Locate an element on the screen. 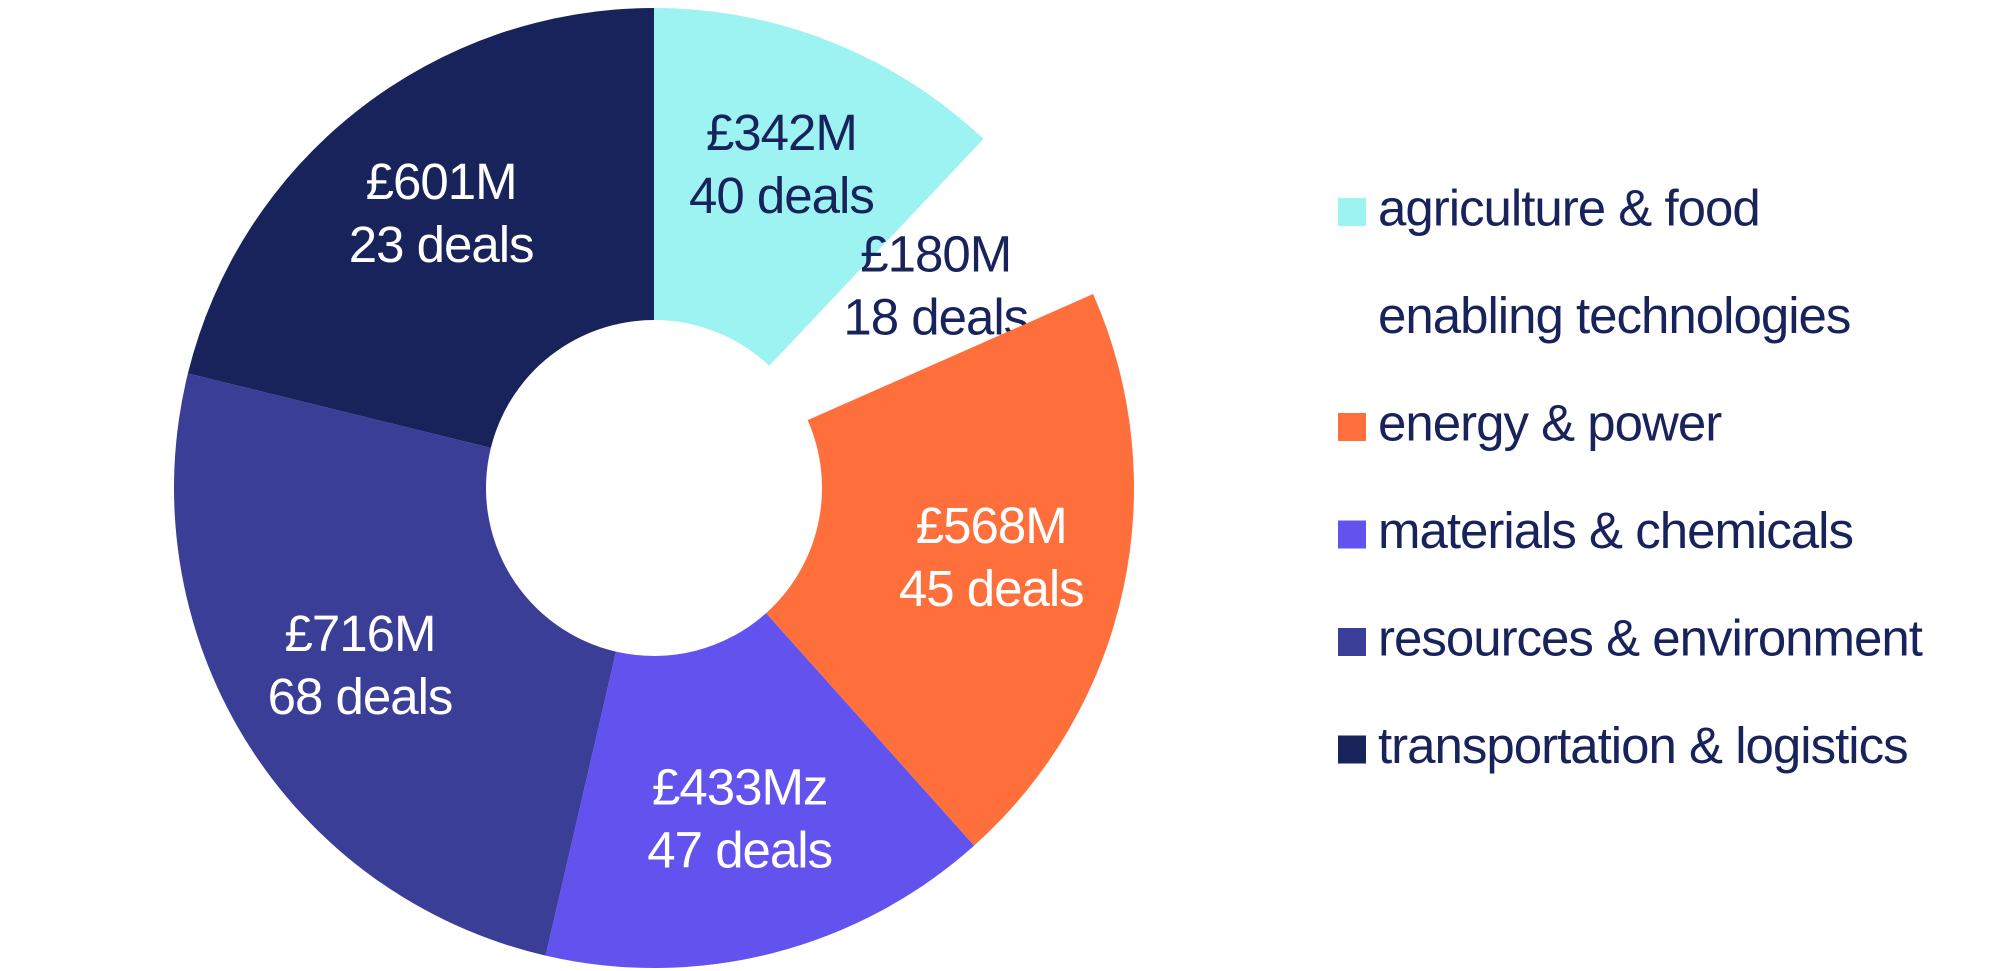 The width and height of the screenshot is (2000, 971). legend-label: materials & chemicals is located at coordinates (1615, 530).